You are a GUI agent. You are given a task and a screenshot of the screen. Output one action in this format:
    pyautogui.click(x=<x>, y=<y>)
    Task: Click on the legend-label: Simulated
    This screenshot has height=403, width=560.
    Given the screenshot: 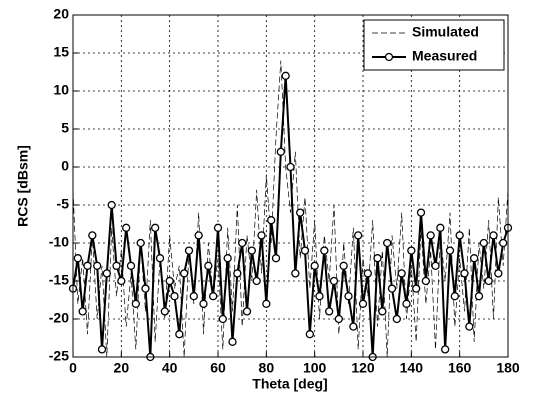 What is the action you would take?
    pyautogui.click(x=445, y=32)
    